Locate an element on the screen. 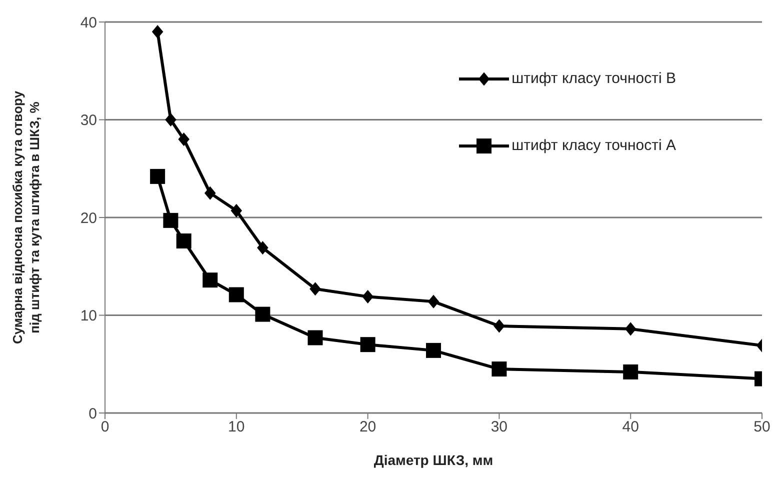  y-tick-label: 40 is located at coordinates (88, 23).